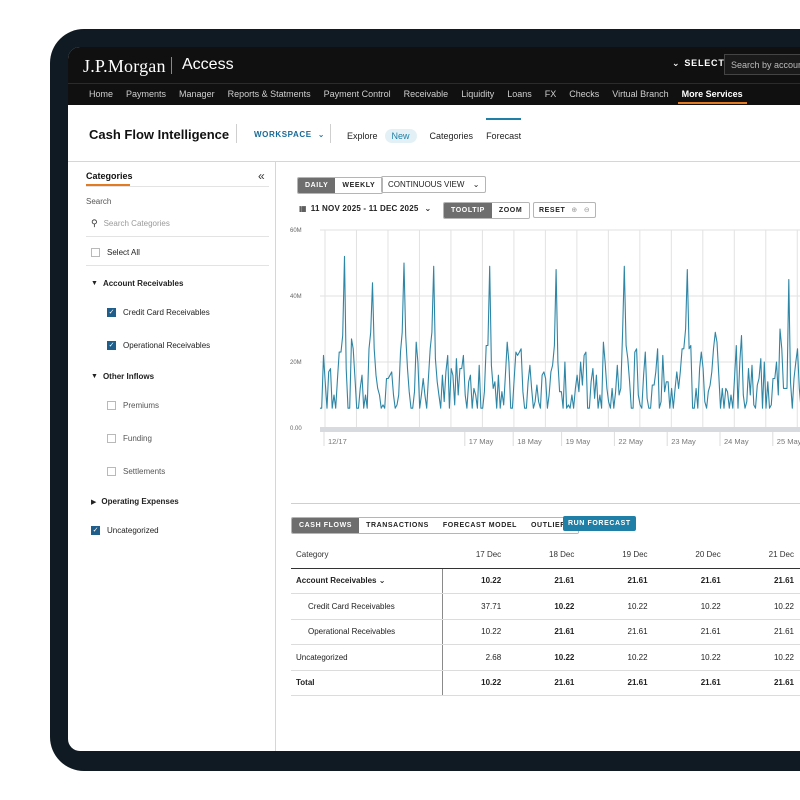  Describe the element at coordinates (296, 429) in the screenshot. I see `y-tick-label: 0.00` at that location.